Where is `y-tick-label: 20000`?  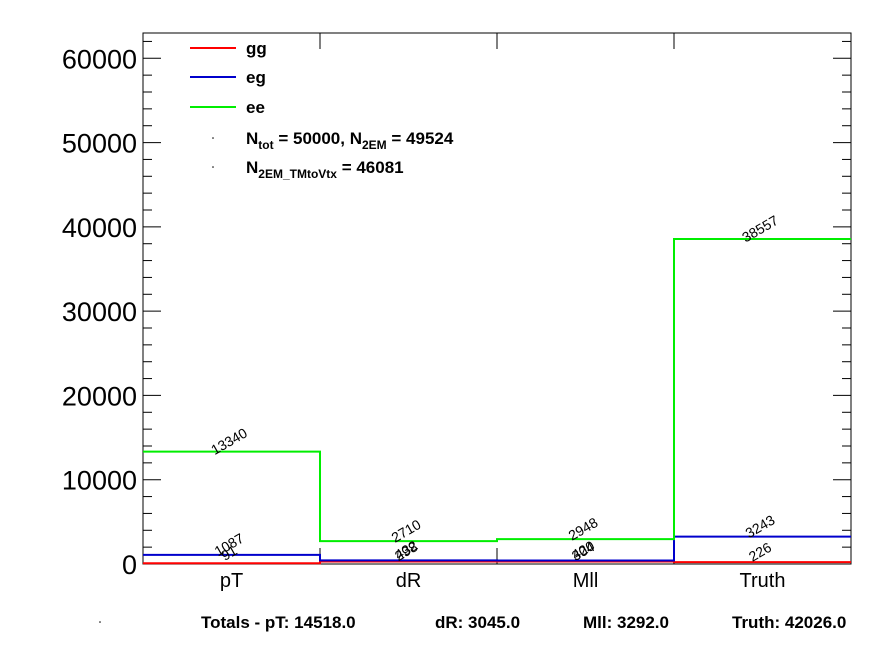 y-tick-label: 20000 is located at coordinates (99, 396).